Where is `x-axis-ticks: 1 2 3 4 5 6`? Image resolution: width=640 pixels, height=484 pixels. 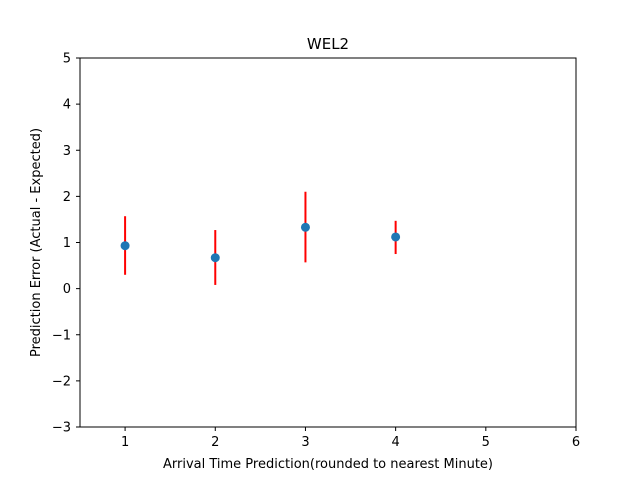
x-axis-ticks: 1 2 3 4 5 6 is located at coordinates (350, 438).